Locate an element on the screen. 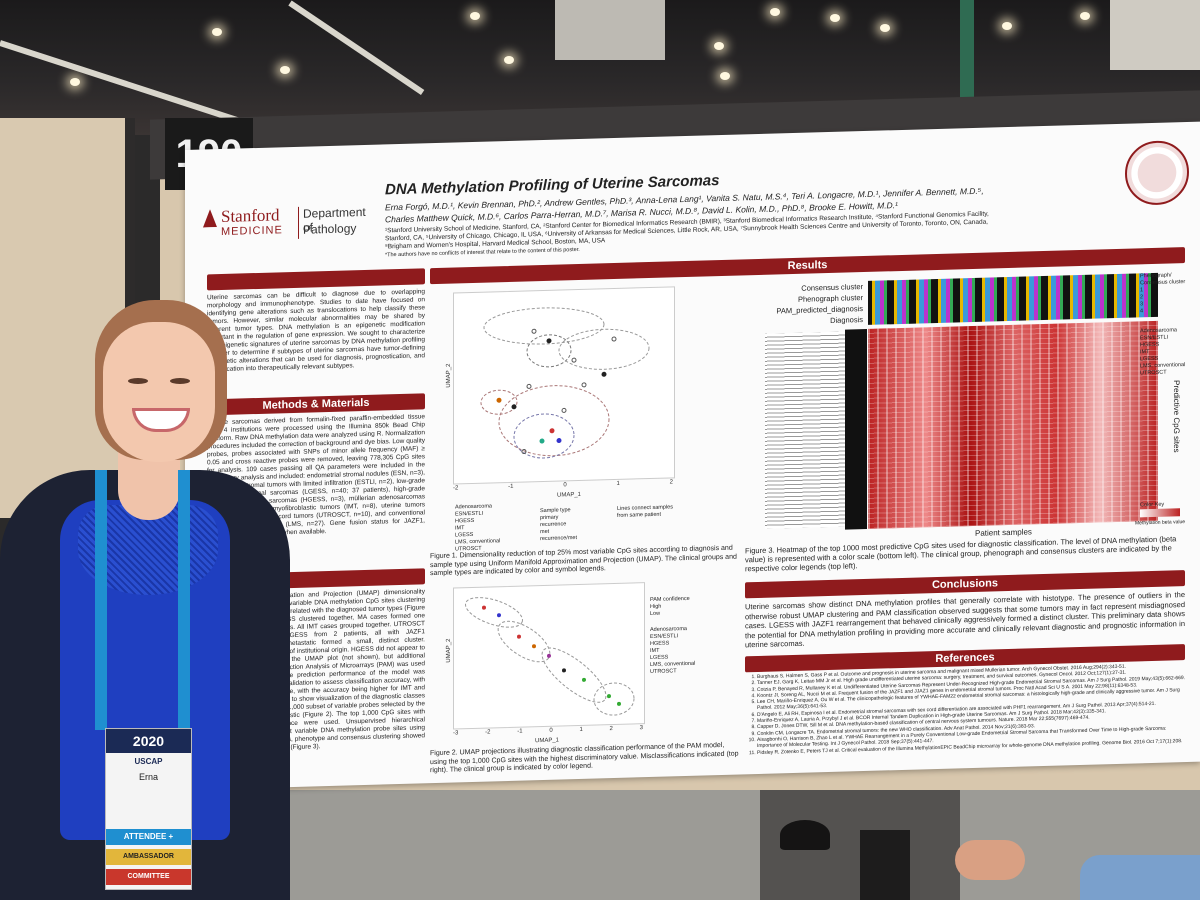 This screenshot has width=1200, height=900. badge-attendee: ATTENDEE + is located at coordinates (148, 837).